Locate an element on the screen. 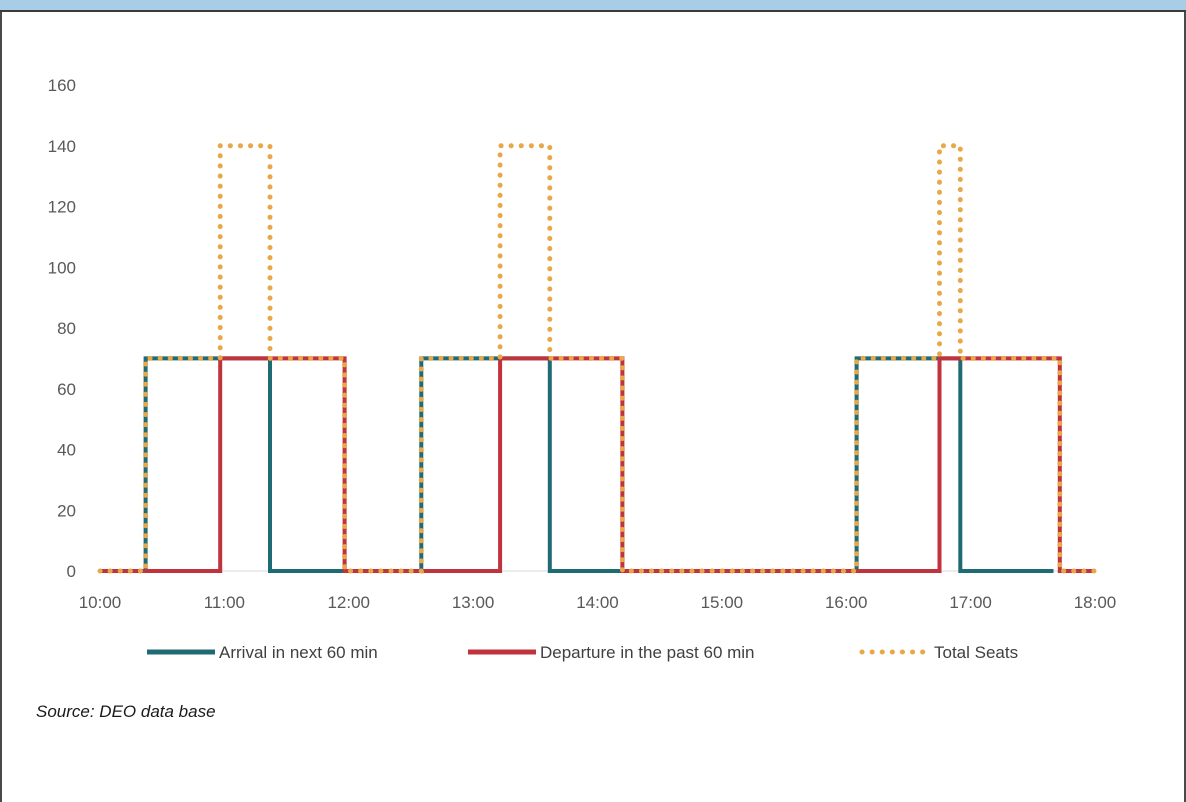 The height and width of the screenshot is (802, 1186). legend-label-0: Arrival in next 60 min is located at coordinates (298, 652).